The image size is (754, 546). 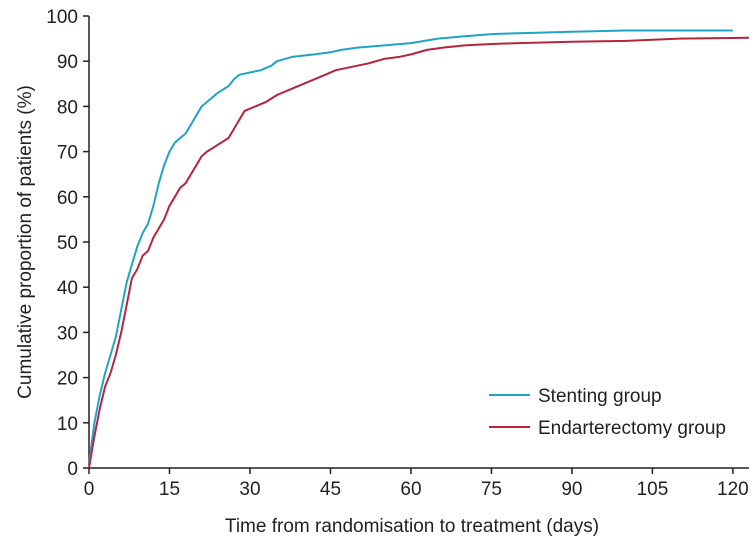 What do you see at coordinates (733, 489) in the screenshot?
I see `x-tick-label: 120` at bounding box center [733, 489].